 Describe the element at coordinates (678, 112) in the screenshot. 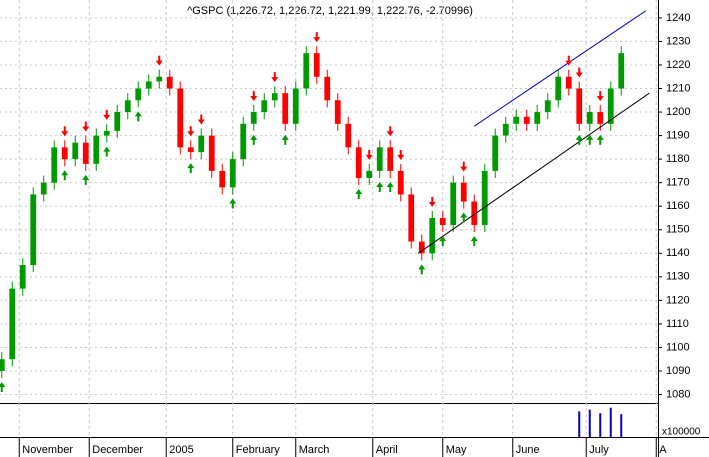

I see `y-tick-label: 1200` at that location.